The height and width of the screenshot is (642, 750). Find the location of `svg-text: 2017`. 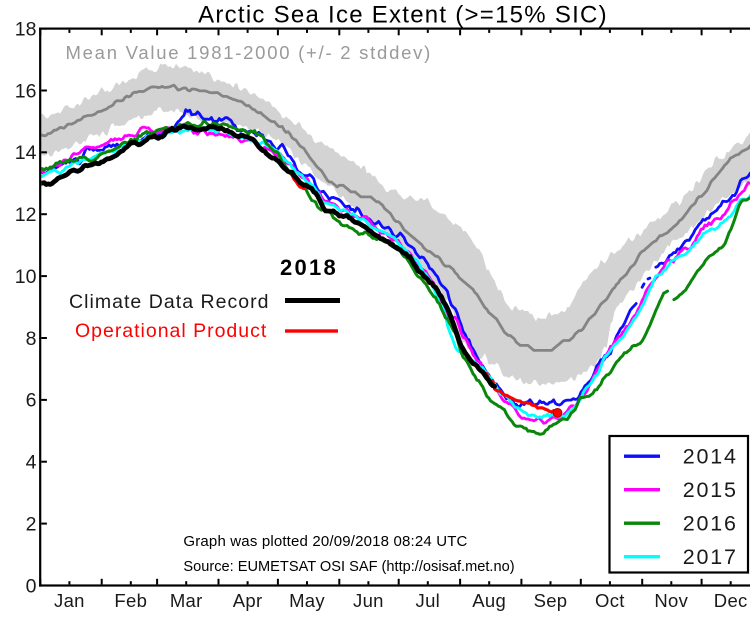

svg-text: 2017 is located at coordinates (710, 557).